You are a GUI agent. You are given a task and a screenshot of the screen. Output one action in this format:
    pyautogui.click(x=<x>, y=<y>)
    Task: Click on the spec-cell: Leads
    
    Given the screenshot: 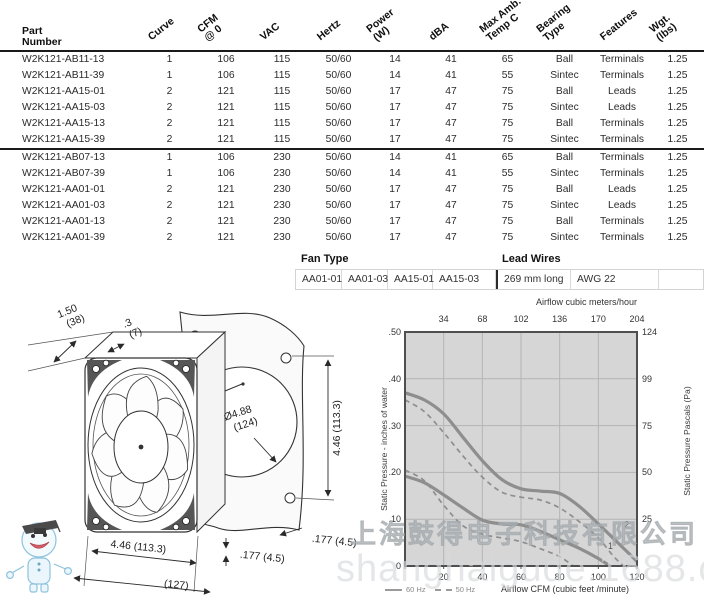 What is the action you would take?
    pyautogui.click(x=622, y=205)
    